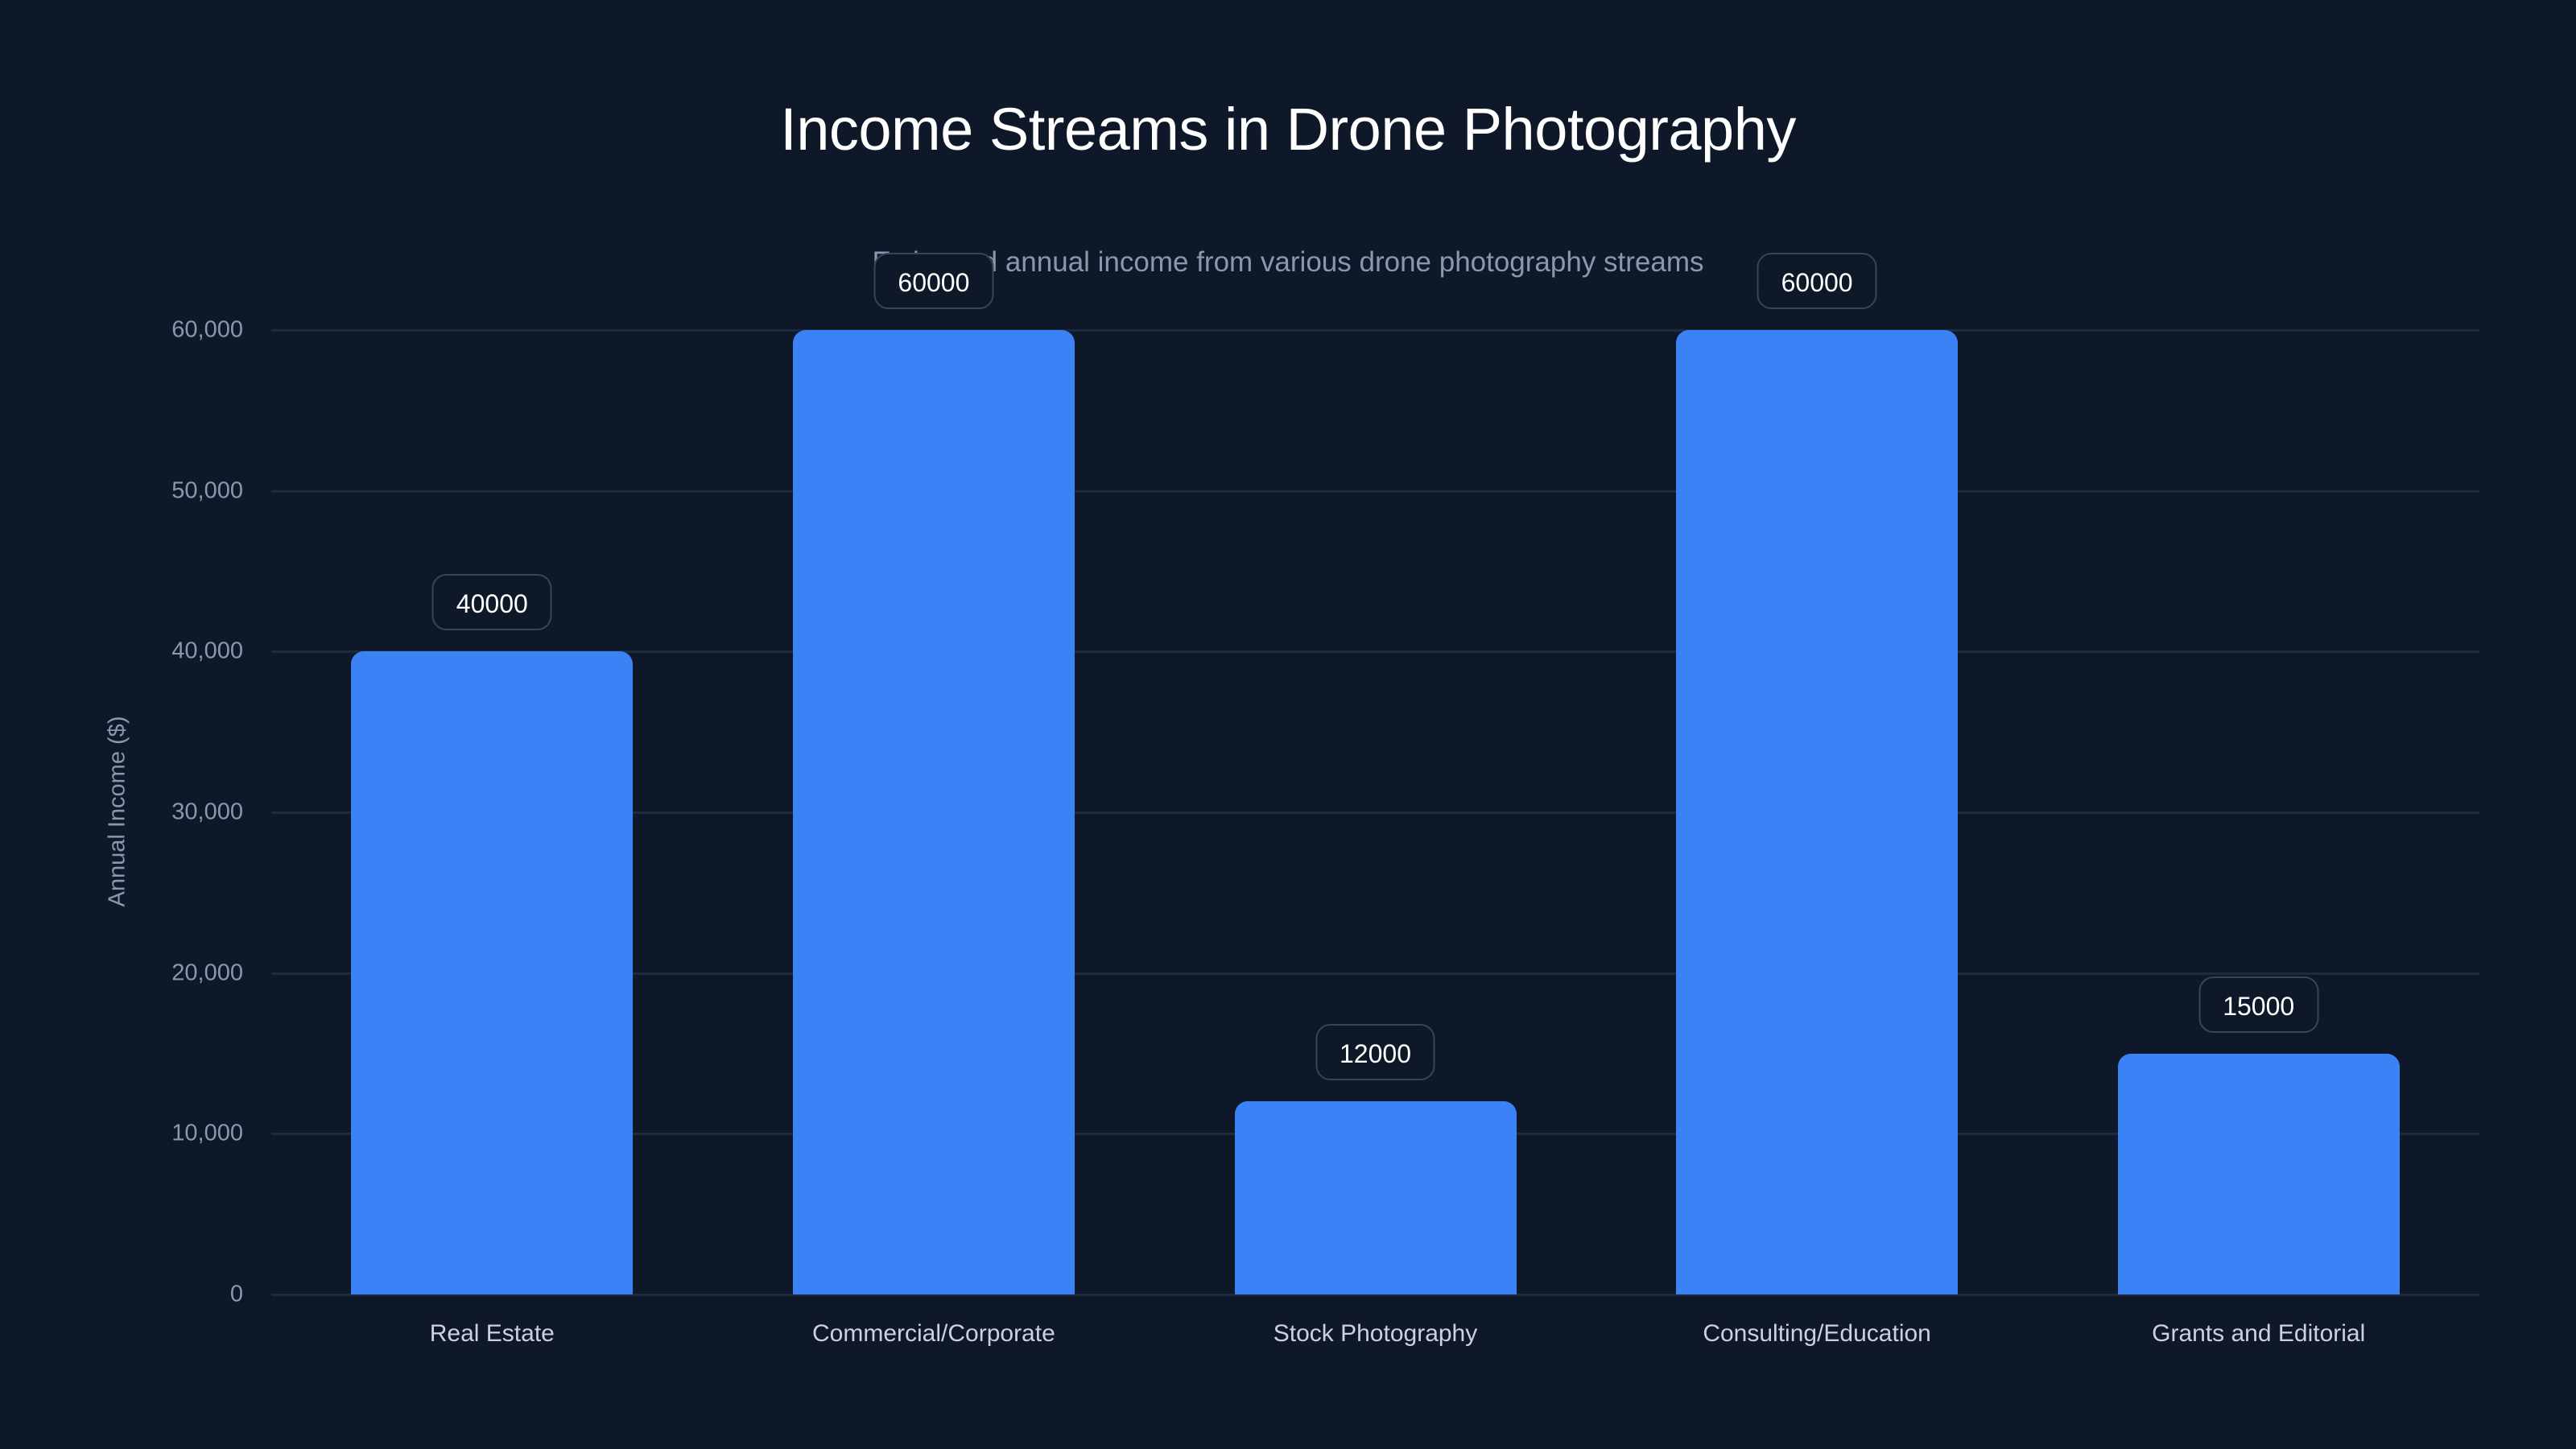 This screenshot has width=2576, height=1449. Describe the element at coordinates (207, 1133) in the screenshot. I see `y-tick-label: 10,000` at that location.